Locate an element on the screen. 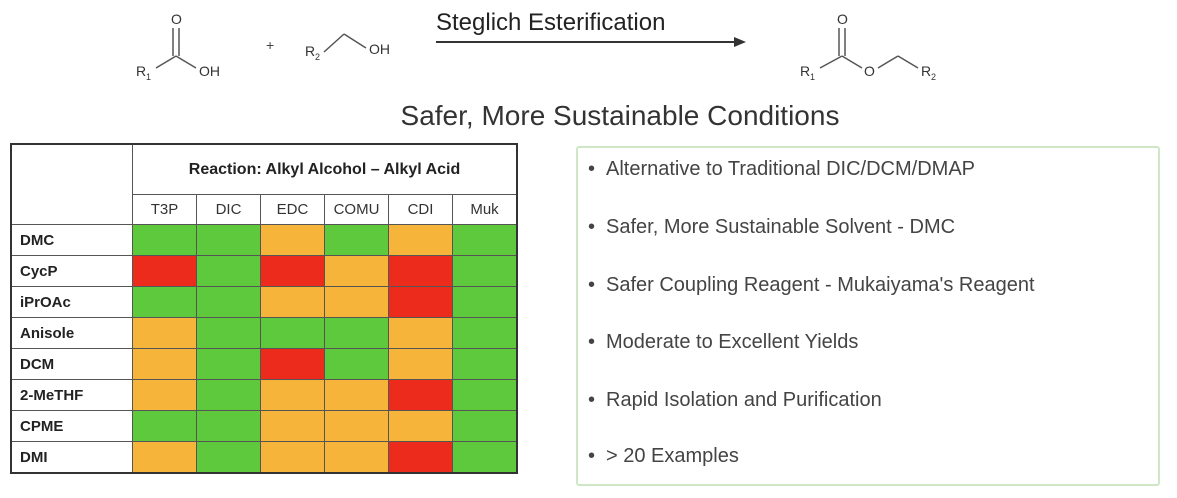 The height and width of the screenshot is (498, 1177). conditions-heading: Safer, More Sustainable Conditions is located at coordinates (620, 115).